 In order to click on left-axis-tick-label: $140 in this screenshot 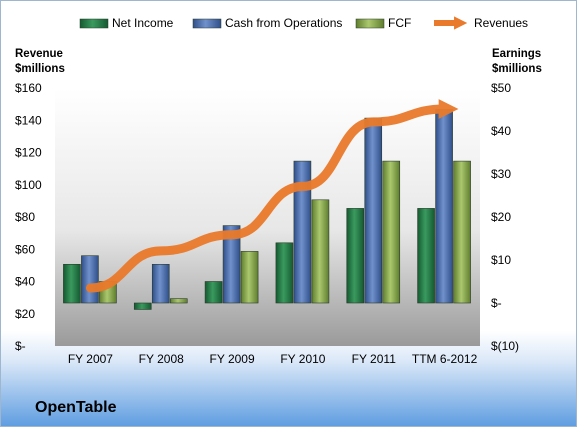, I will do `click(28, 120)`.